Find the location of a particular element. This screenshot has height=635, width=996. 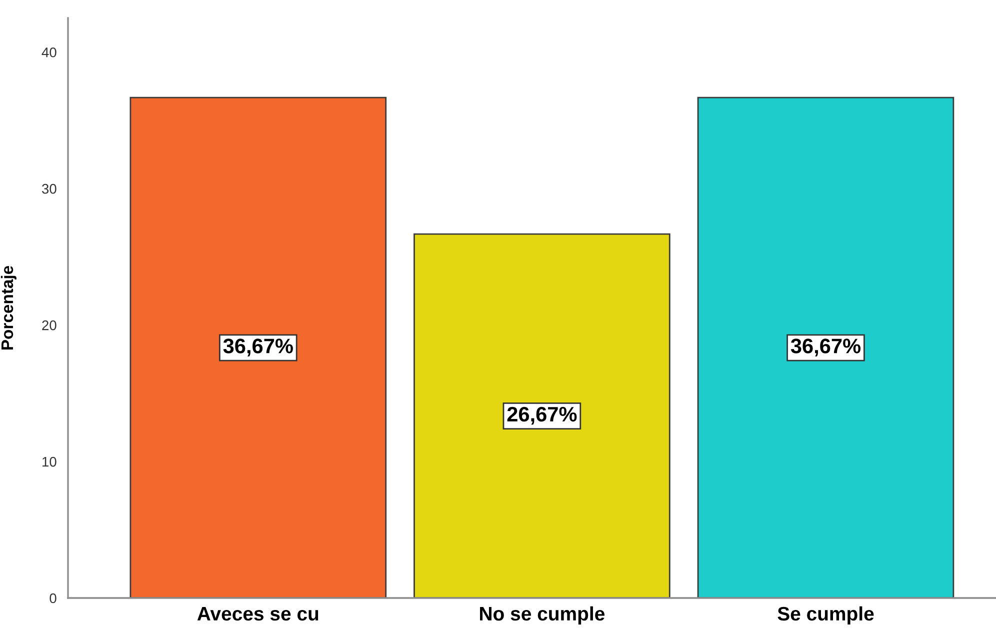

y-tick-label: 10 is located at coordinates (49, 461).